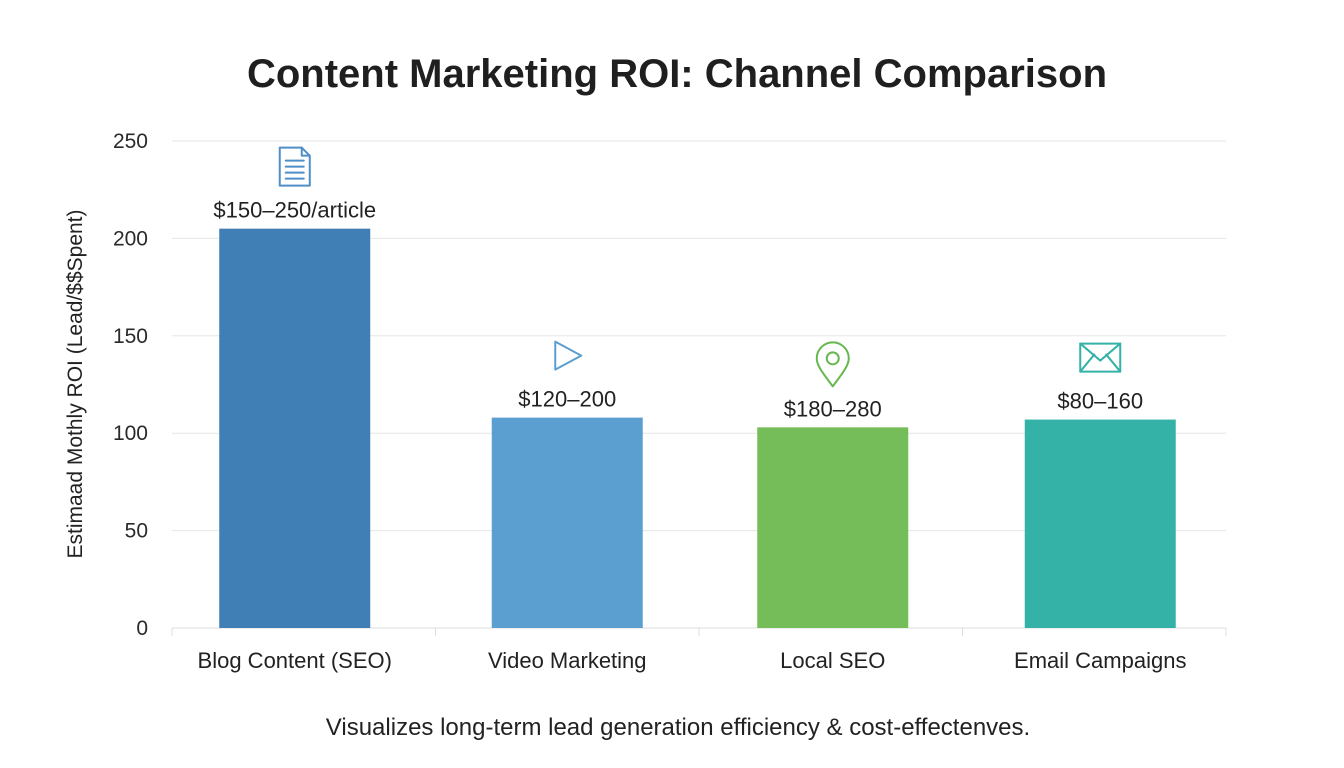 The image size is (1344, 768). What do you see at coordinates (295, 660) in the screenshot?
I see `category-label: Blog Content (SEO)` at bounding box center [295, 660].